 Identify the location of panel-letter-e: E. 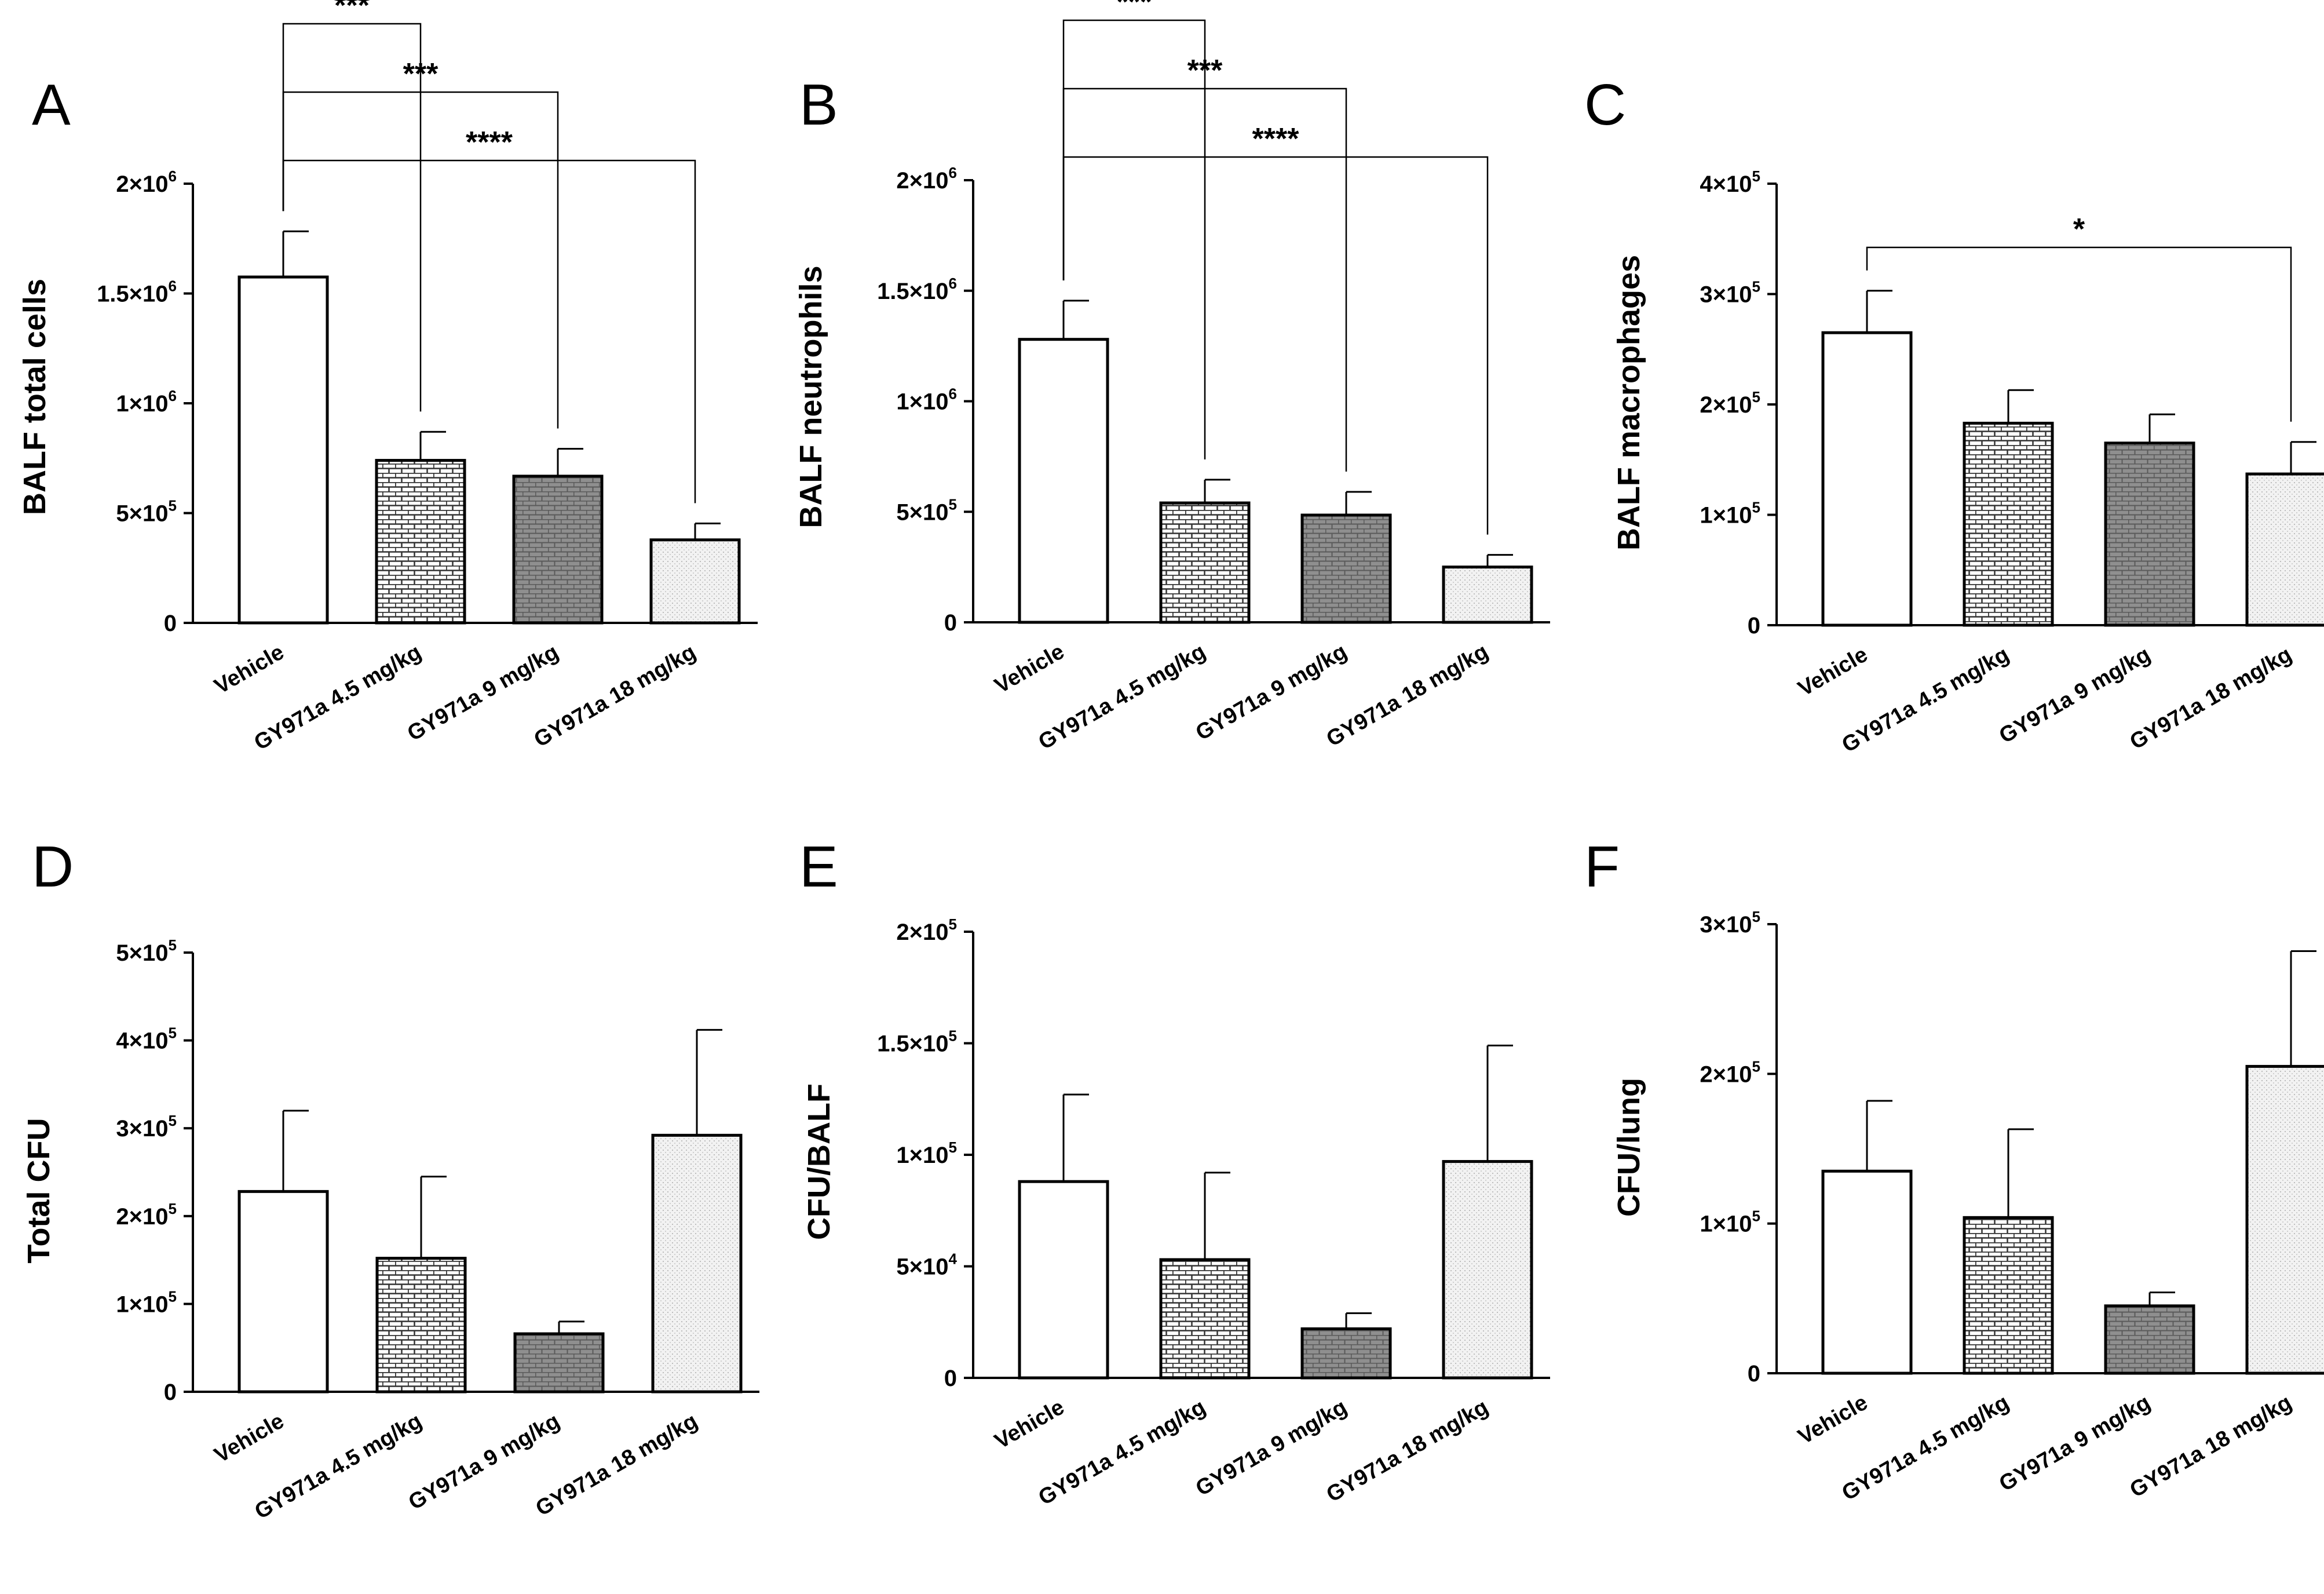
(819, 866).